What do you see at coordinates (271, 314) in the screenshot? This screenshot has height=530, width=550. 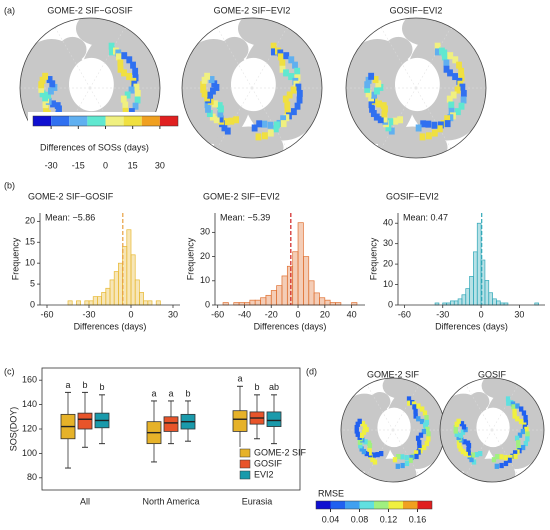 I see `x-tick-label: -20` at bounding box center [271, 314].